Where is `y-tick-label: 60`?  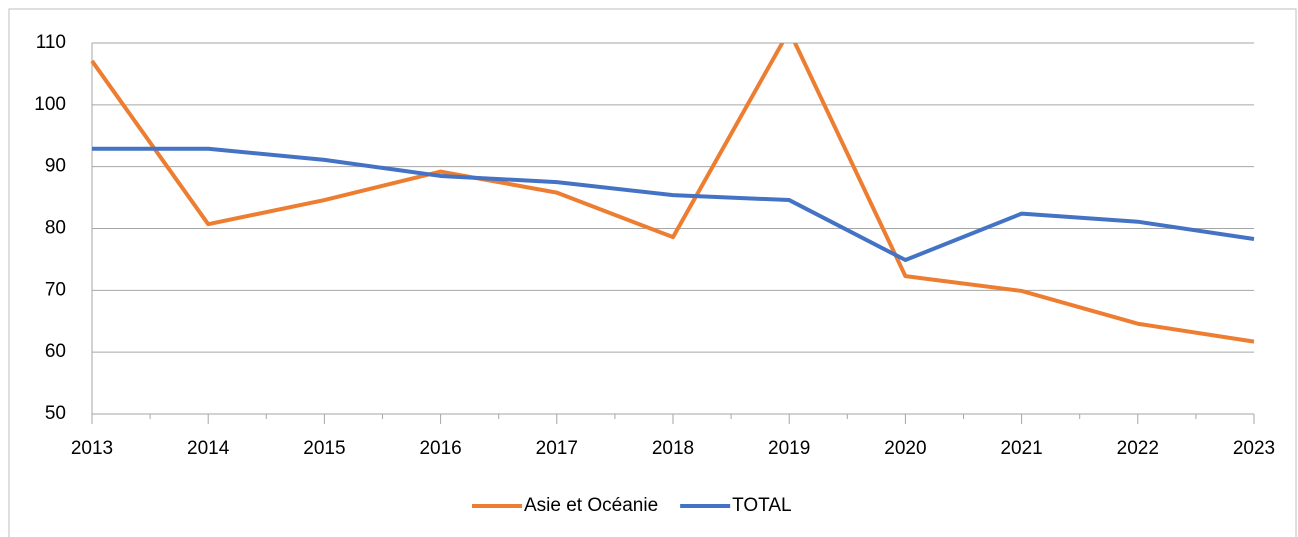 y-tick-label: 60 is located at coordinates (55, 351).